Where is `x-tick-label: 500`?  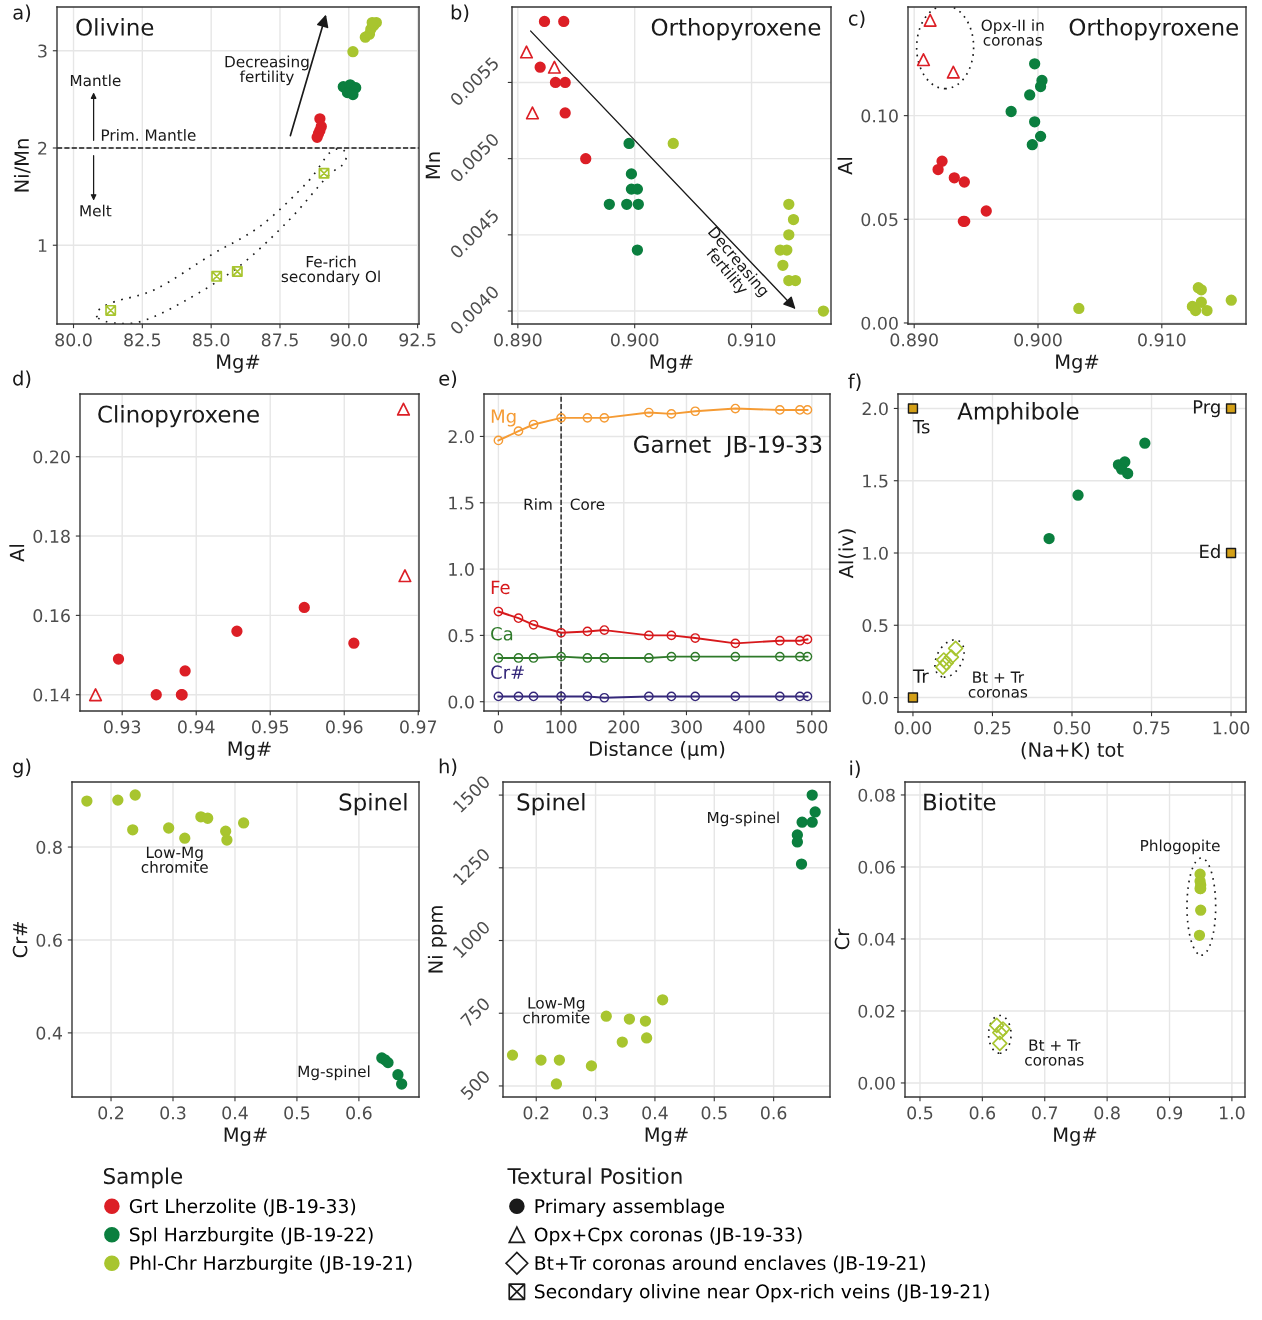 x-tick-label: 500 is located at coordinates (812, 727).